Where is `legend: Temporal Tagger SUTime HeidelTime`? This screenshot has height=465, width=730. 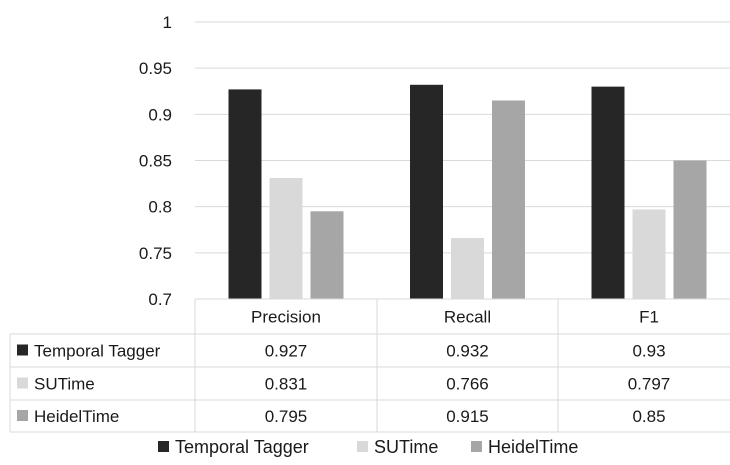 legend: Temporal Tagger SUTime HeidelTime is located at coordinates (368, 447).